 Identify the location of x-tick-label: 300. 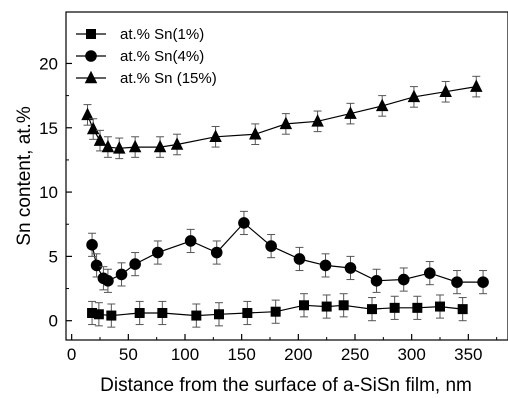
(411, 354).